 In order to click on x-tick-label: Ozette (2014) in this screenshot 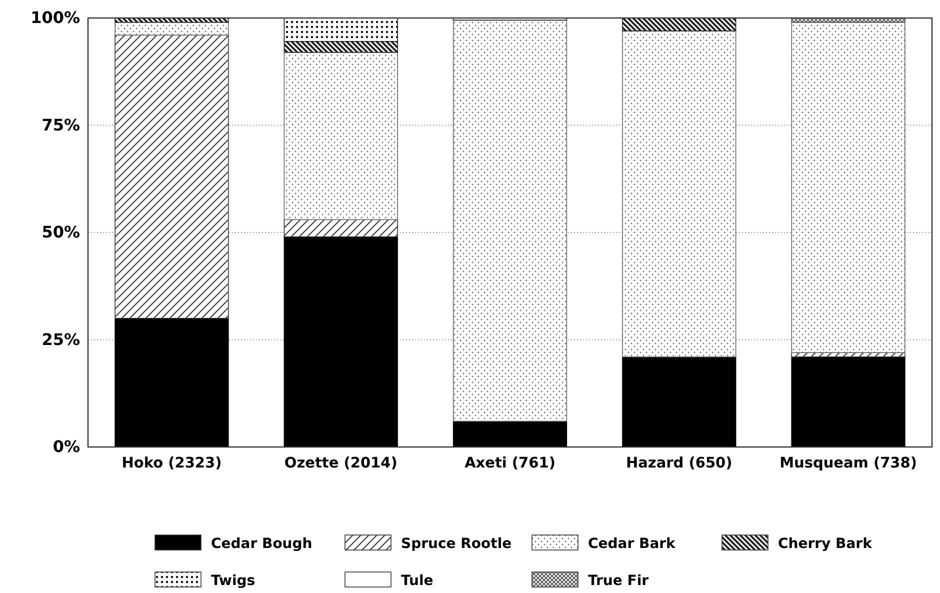, I will do `click(341, 463)`.